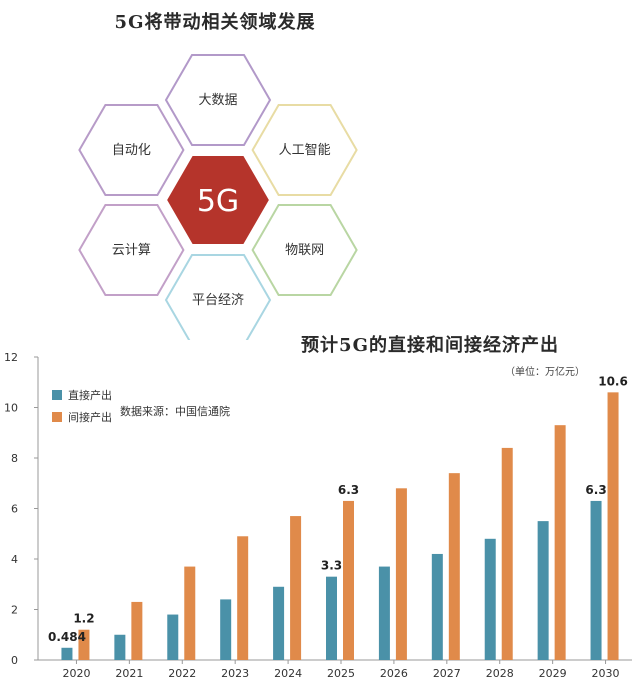 Image resolution: width=640 pixels, height=683 pixels. I want to click on hex-label-iot: 物联网, so click(304, 250).